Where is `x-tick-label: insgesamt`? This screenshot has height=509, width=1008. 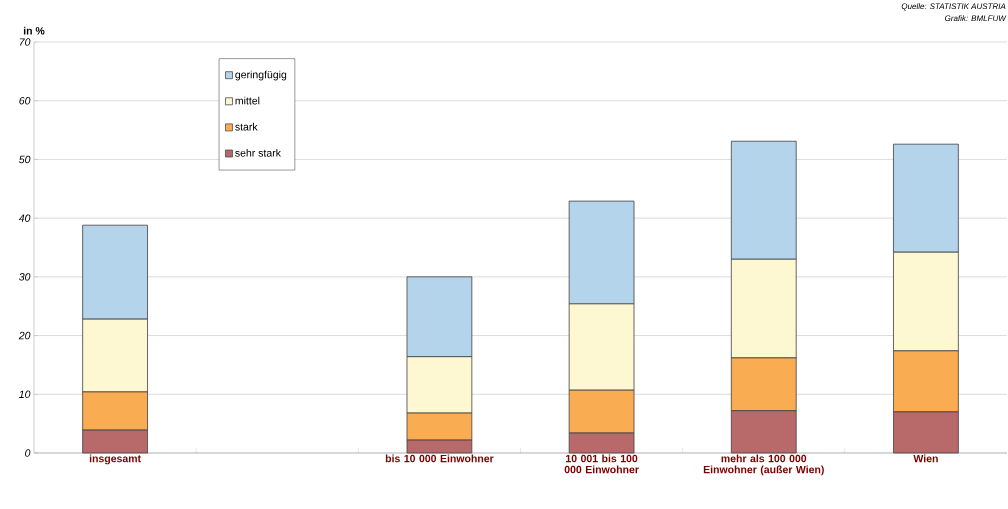 x-tick-label: insgesamt is located at coordinates (115, 459).